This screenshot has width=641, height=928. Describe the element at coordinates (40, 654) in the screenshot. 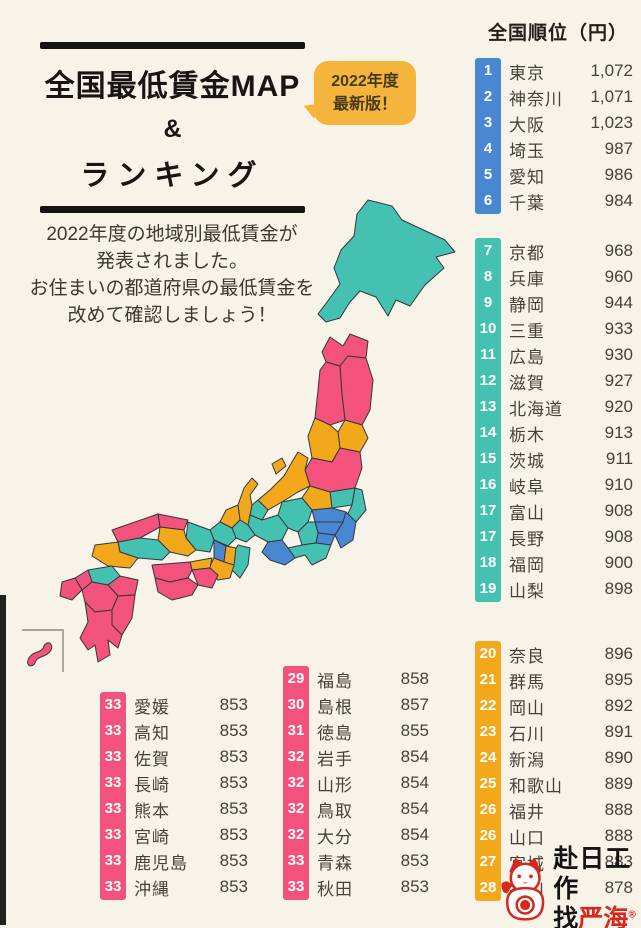

I see `pref-okinawa` at that location.